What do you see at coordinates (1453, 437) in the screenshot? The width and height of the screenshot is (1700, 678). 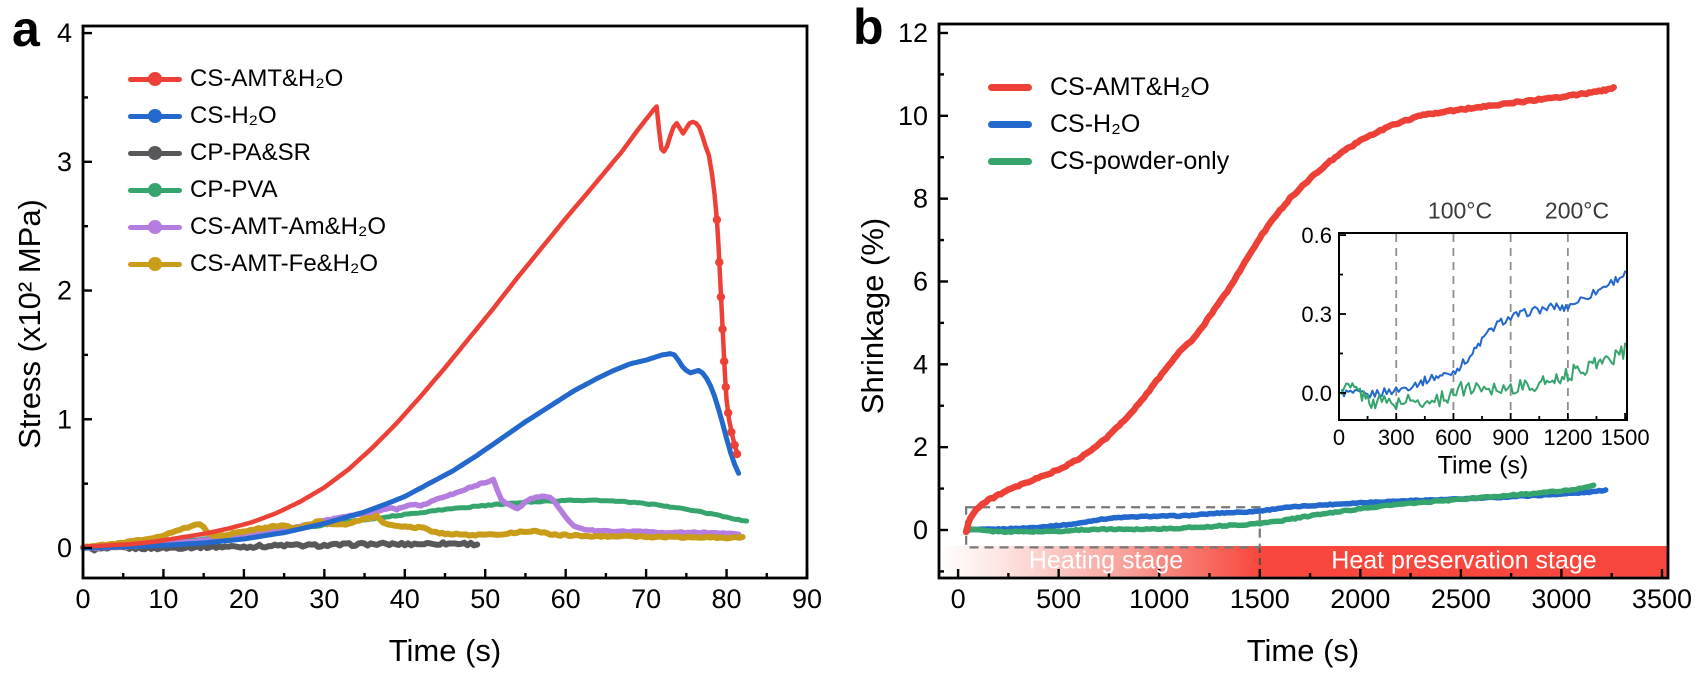 I see `x-tick-label: 600` at bounding box center [1453, 437].